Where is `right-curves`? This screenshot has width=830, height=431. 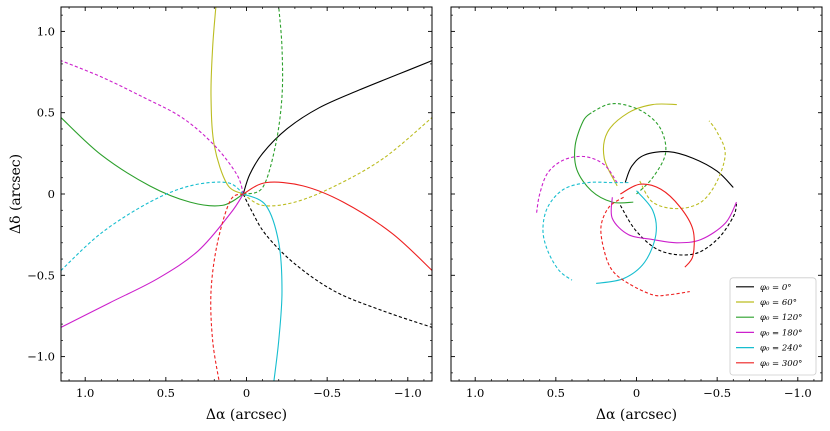
right-curves is located at coordinates (636, 200).